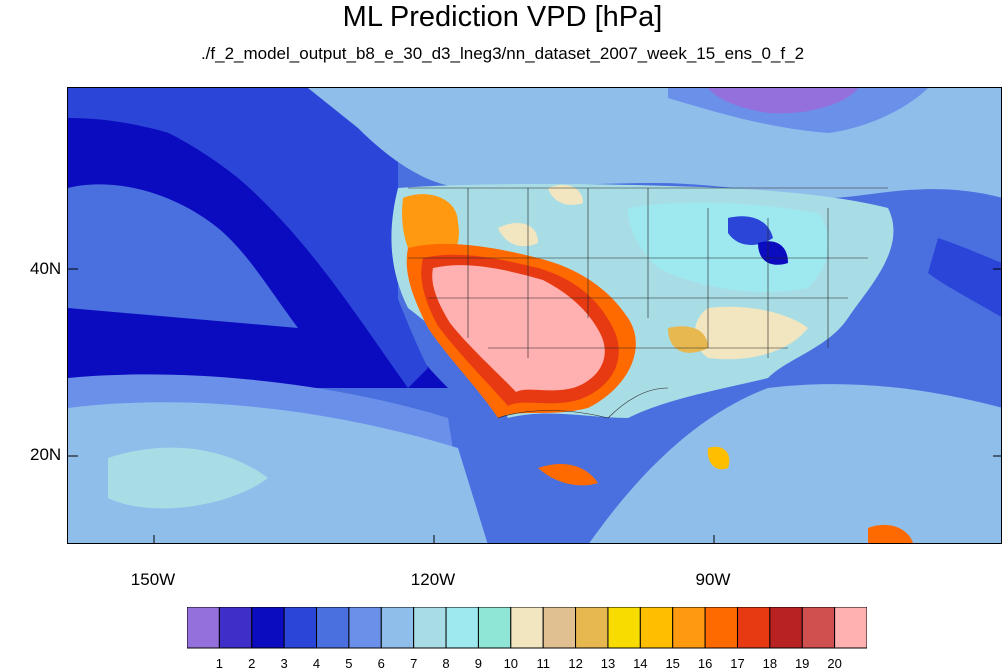 The image size is (1005, 672). Describe the element at coordinates (543, 663) in the screenshot. I see `colorbar-label-11: 11` at that location.